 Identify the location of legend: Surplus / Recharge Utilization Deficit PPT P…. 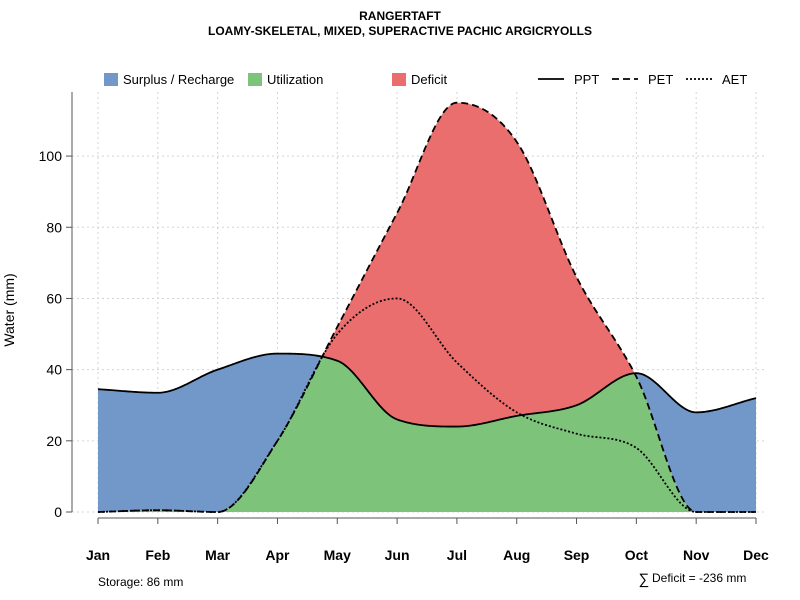
(425, 79).